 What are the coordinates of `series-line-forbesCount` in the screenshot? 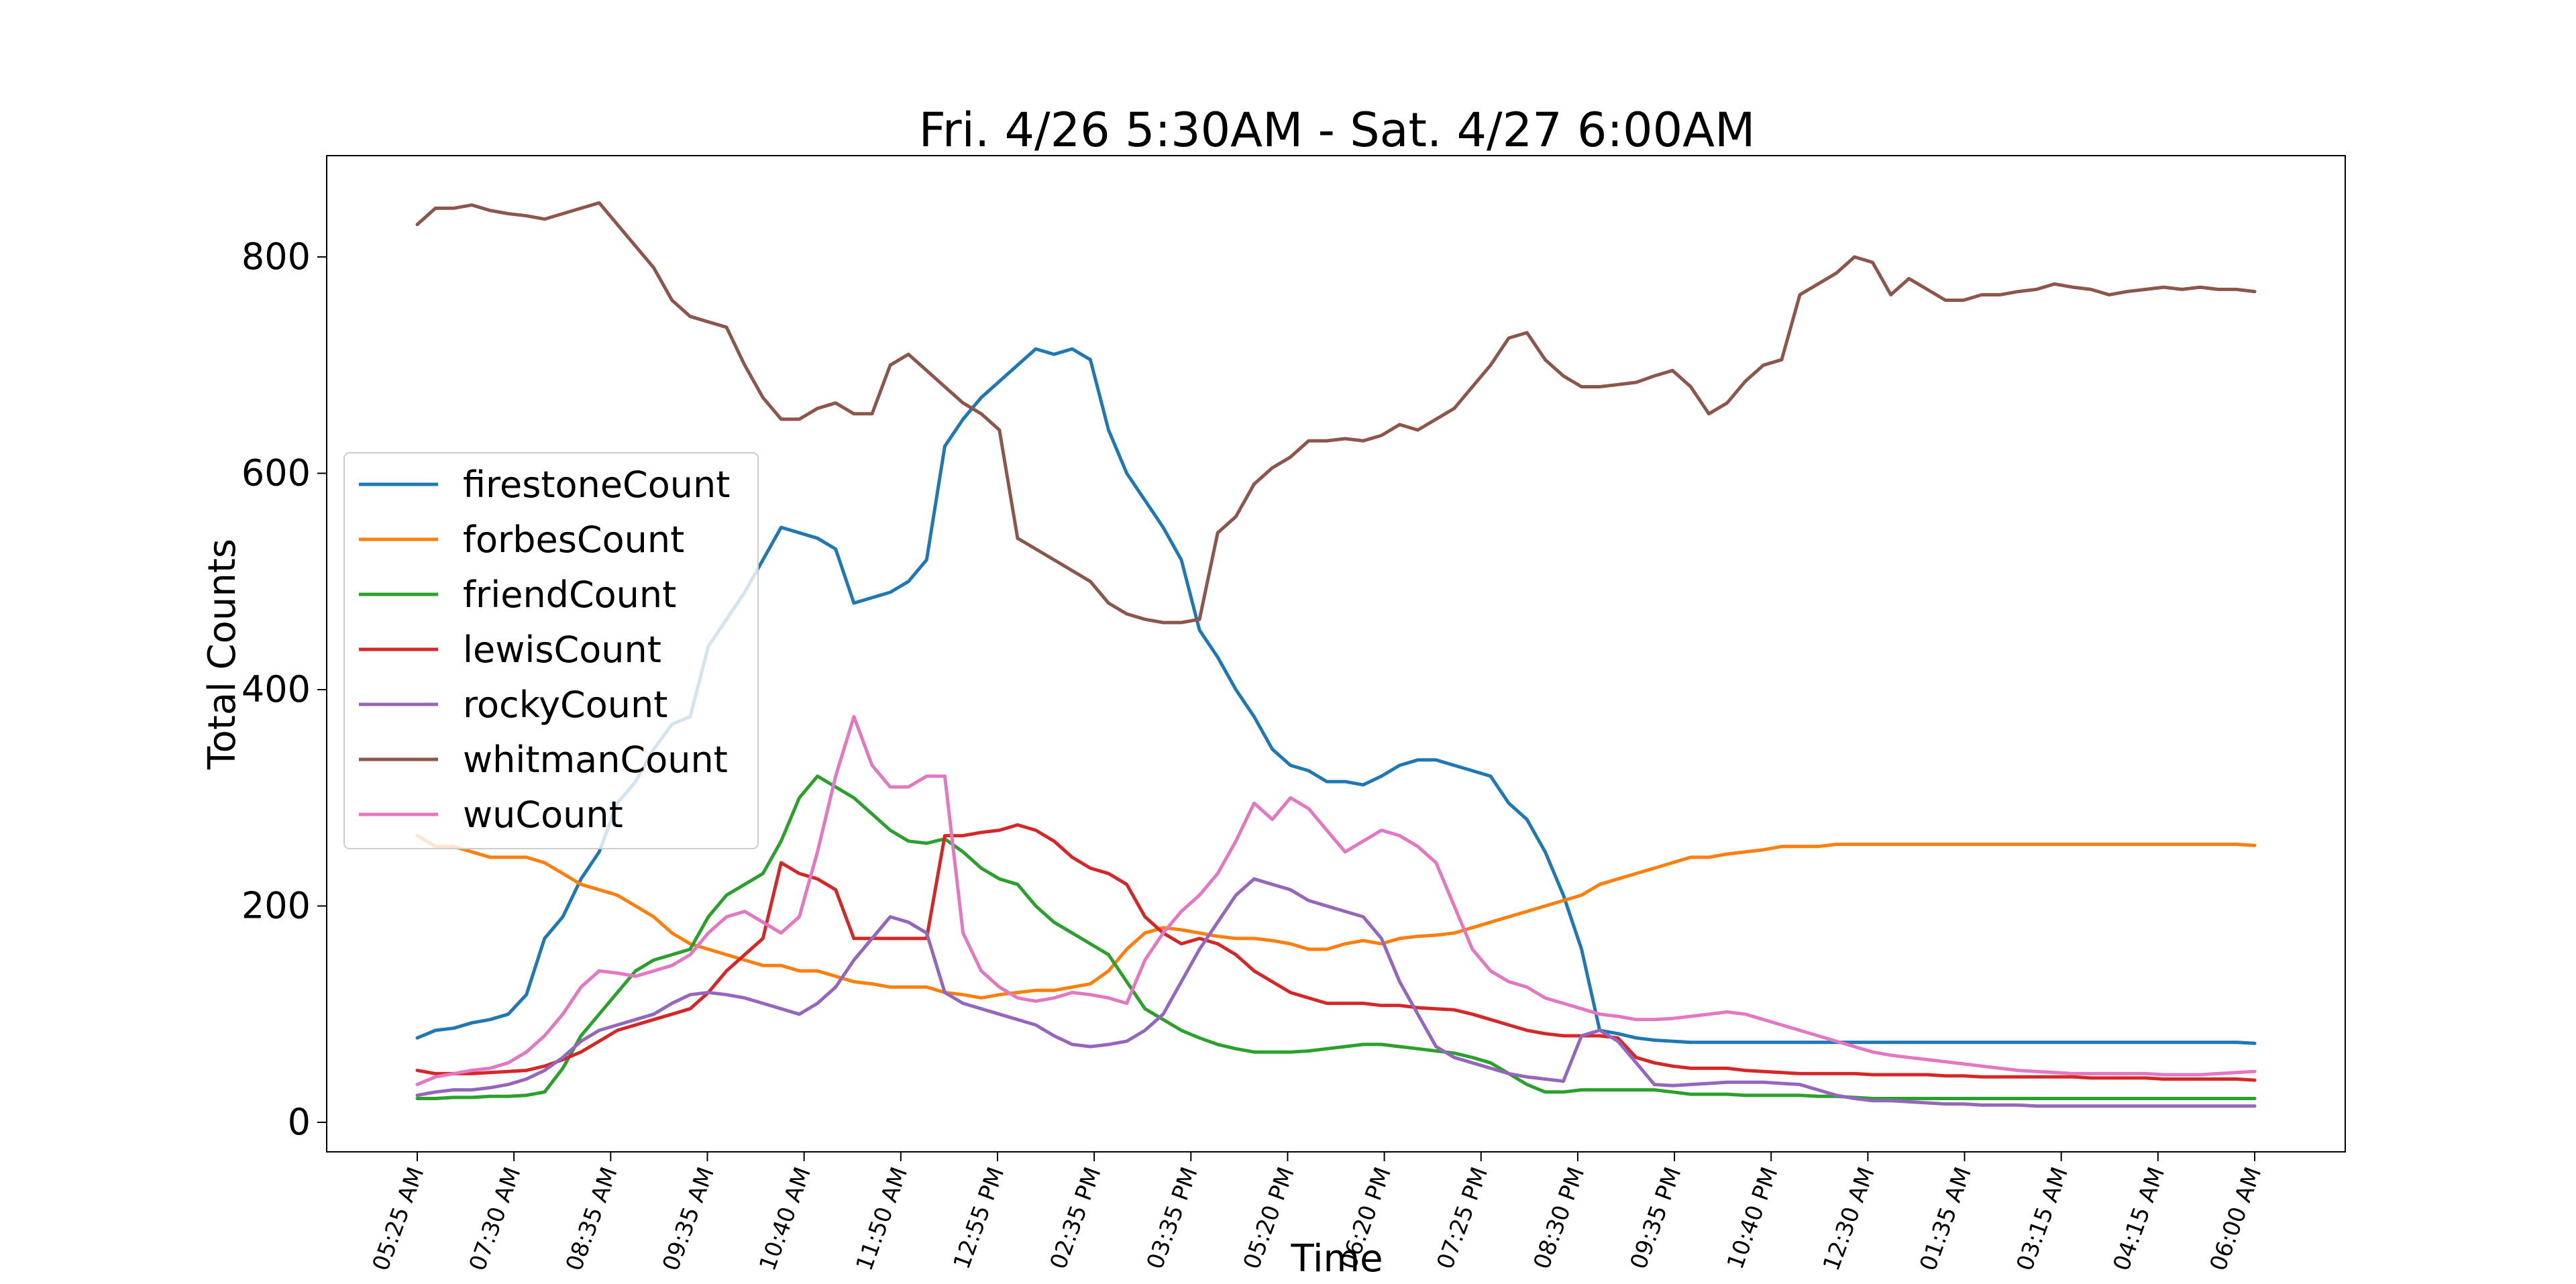 It's located at (1336, 917).